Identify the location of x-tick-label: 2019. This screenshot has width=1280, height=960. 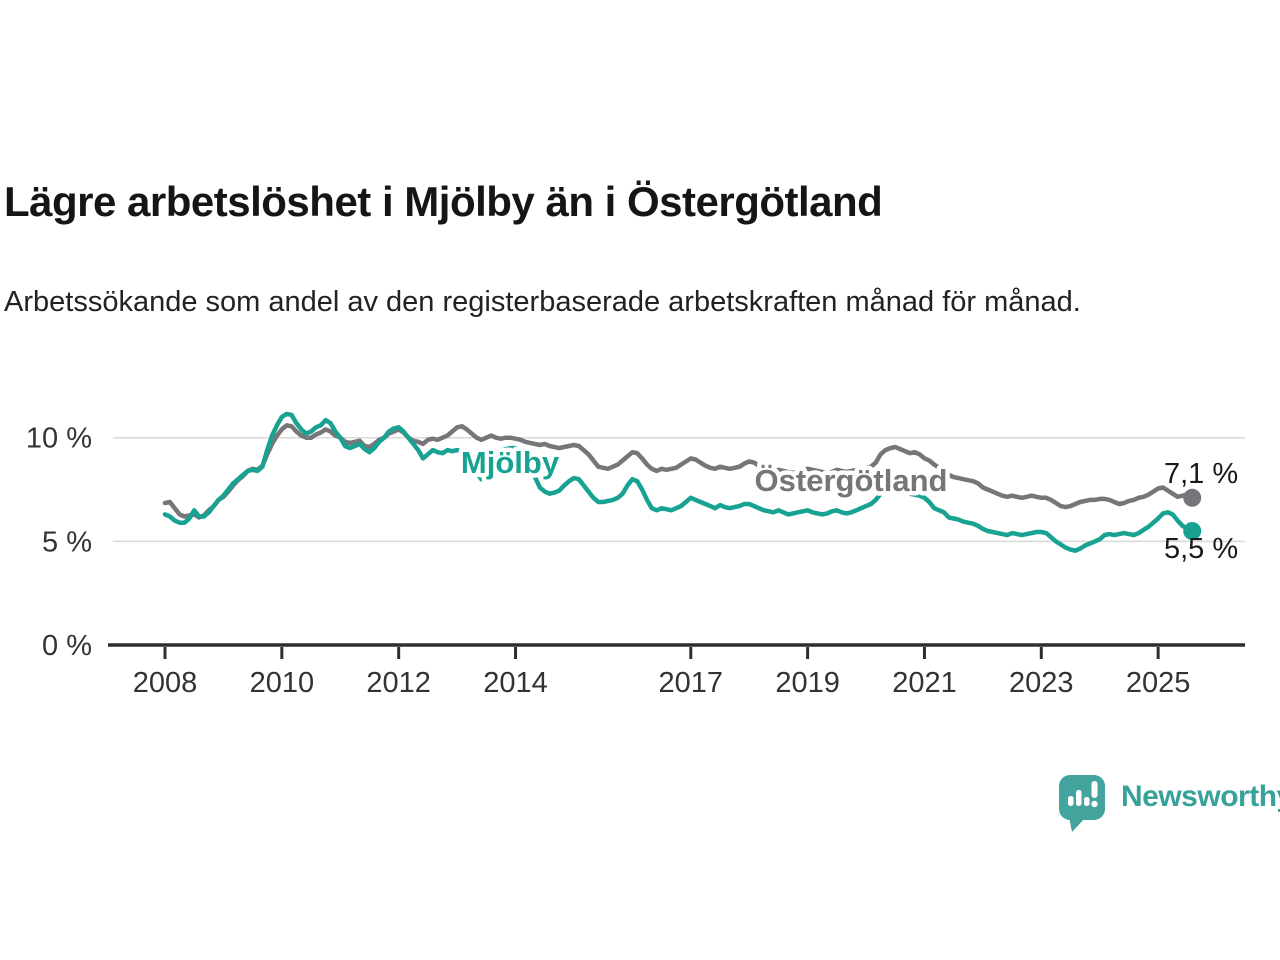
(807, 683).